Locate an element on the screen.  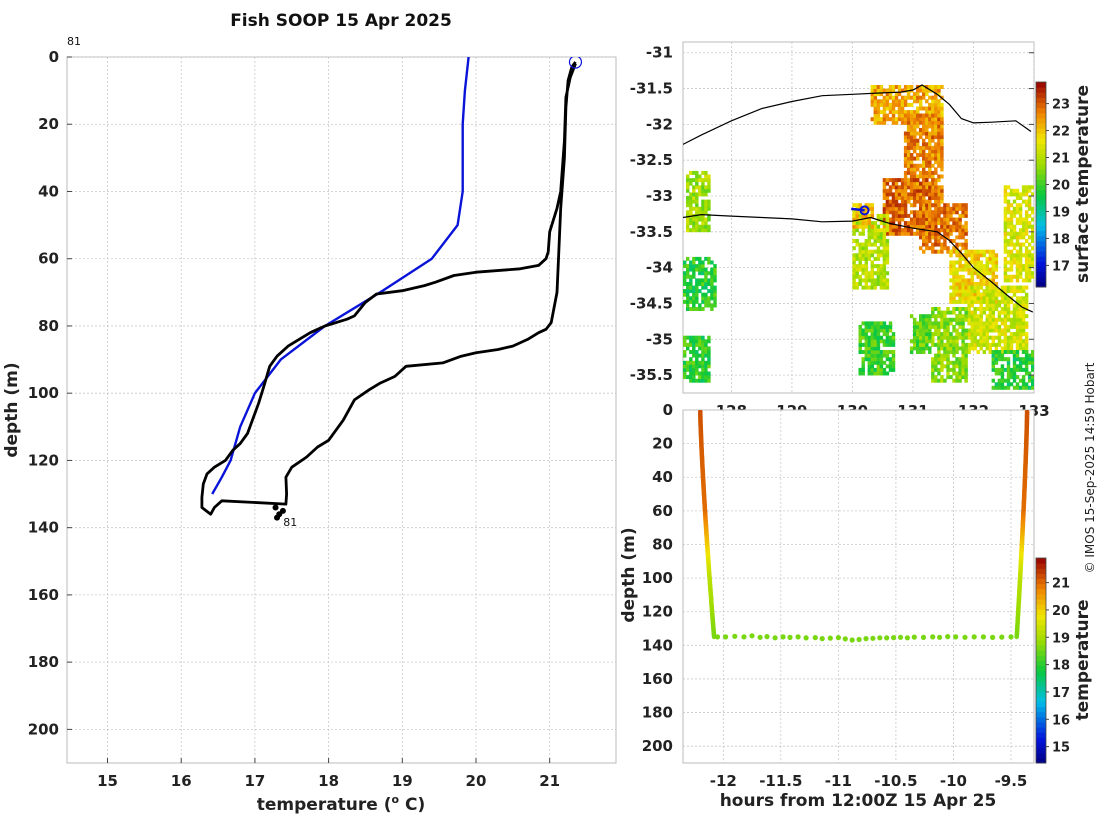
profile-x-tick-label: 21 is located at coordinates (549, 781).